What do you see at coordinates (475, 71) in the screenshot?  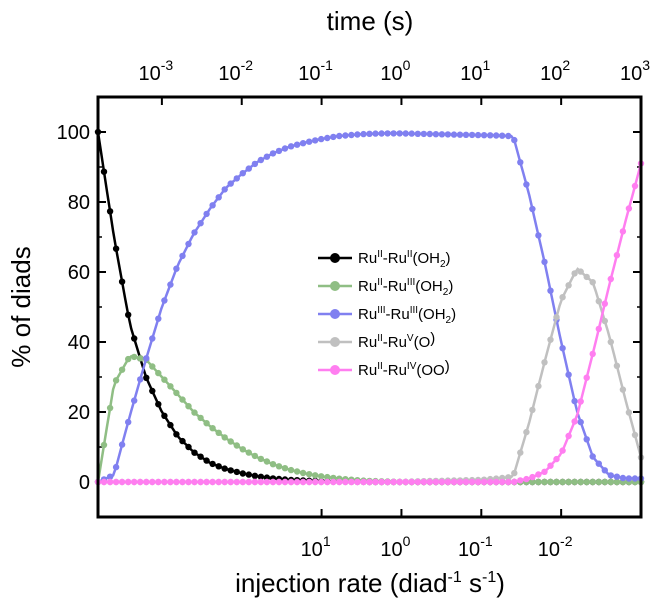 I see `top-tick-label: 101` at bounding box center [475, 71].